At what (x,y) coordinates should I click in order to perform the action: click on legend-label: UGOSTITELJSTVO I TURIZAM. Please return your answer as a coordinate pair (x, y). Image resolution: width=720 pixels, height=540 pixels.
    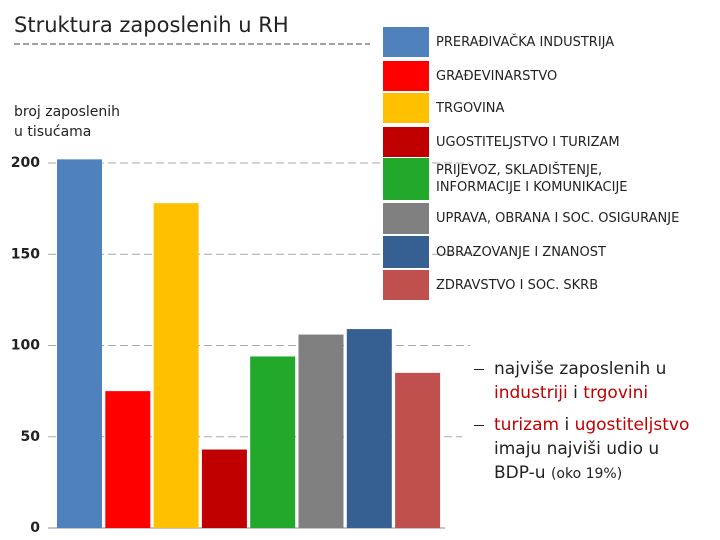
    Looking at the image, I should click on (528, 142).